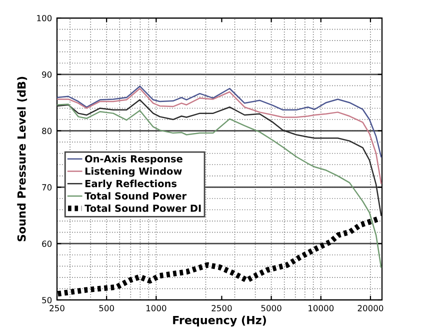  What do you see at coordinates (142, 208) in the screenshot?
I see `legend-label: Total Sound Power DI` at bounding box center [142, 208].